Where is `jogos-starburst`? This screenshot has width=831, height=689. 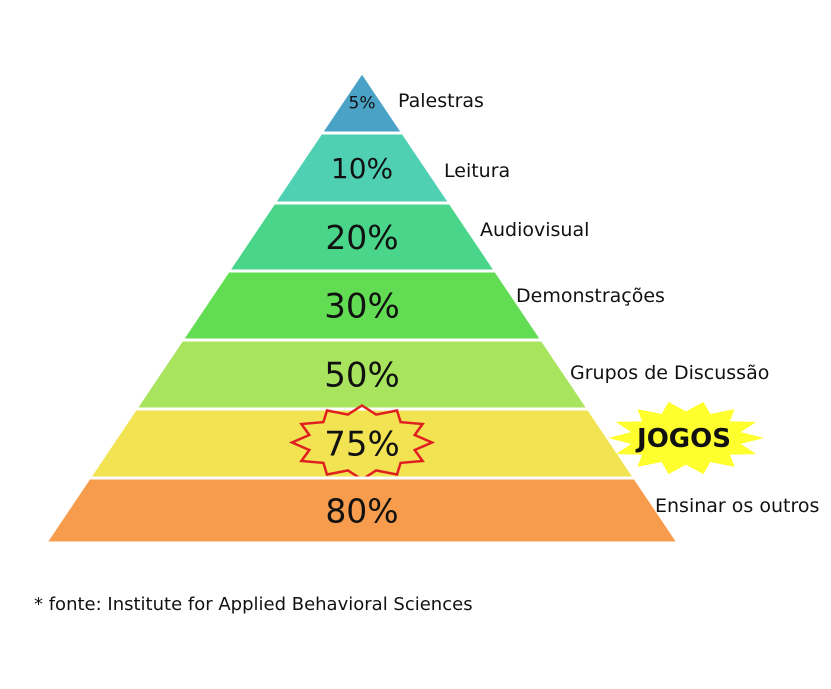
jogos-starburst is located at coordinates (686, 438).